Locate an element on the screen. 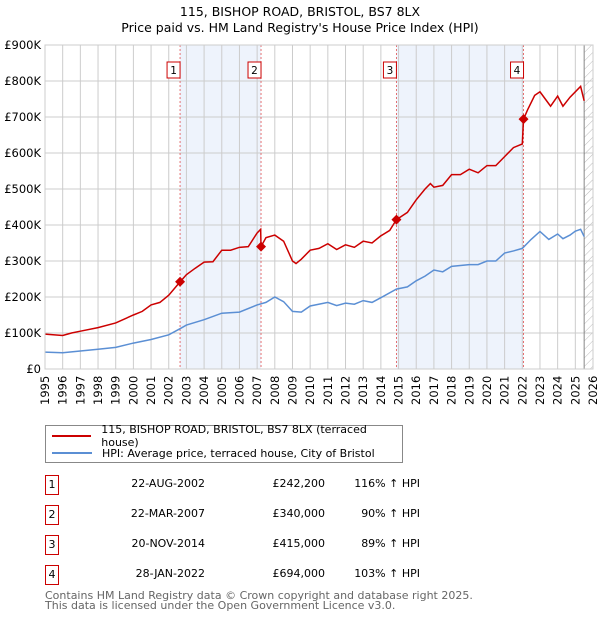  x-tick-label: 1999 is located at coordinates (116, 390).